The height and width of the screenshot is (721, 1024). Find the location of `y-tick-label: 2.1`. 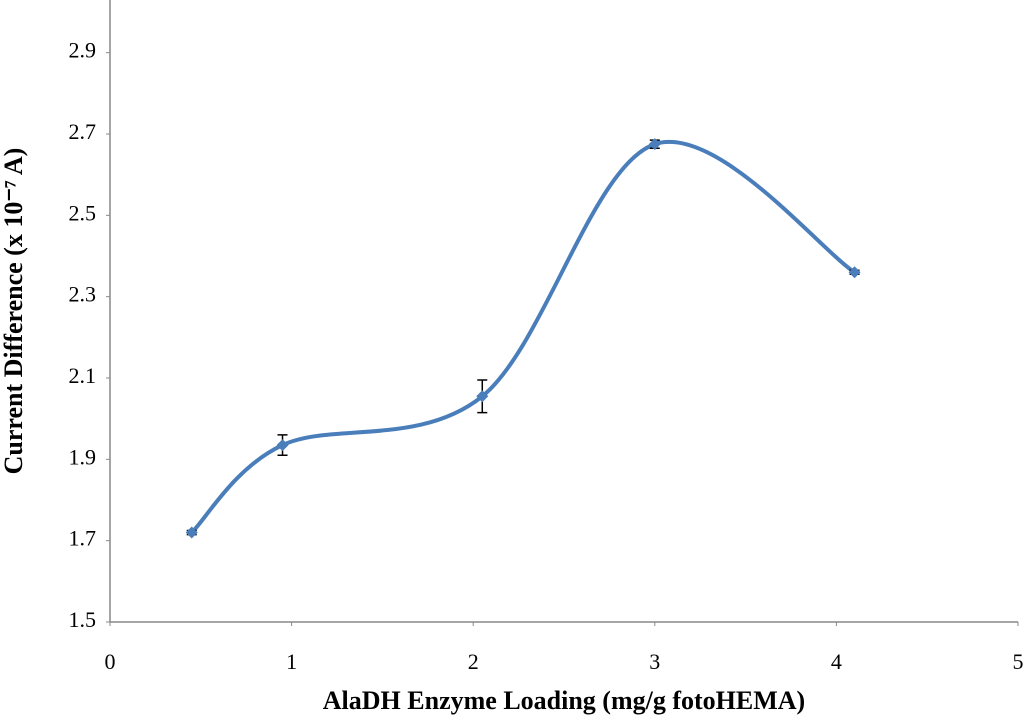

y-tick-label: 2.1 is located at coordinates (83, 375).